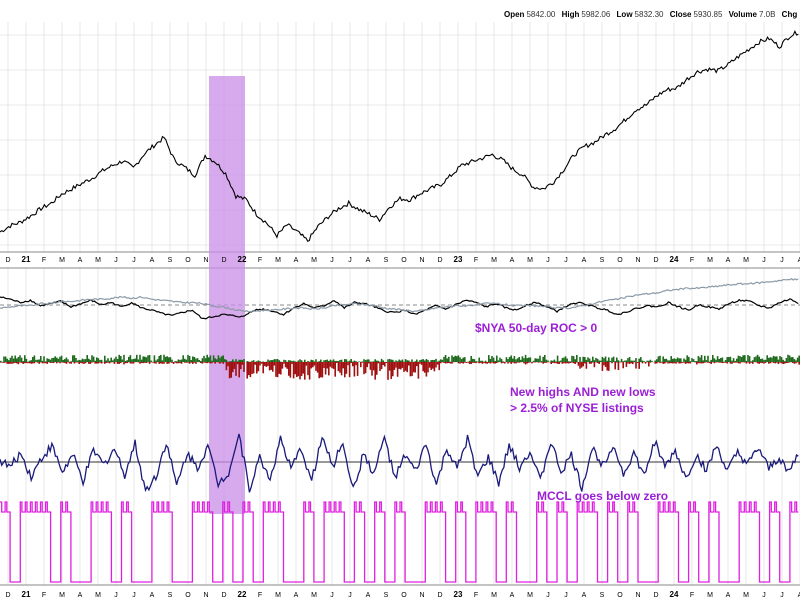 Image resolution: width=800 pixels, height=600 pixels. I want to click on close-label: Close, so click(680, 14).